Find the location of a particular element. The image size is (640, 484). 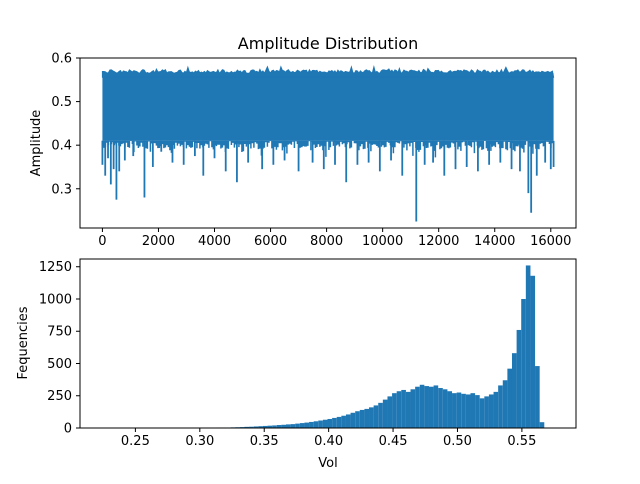

y-tick-label: 750 is located at coordinates (59, 332).